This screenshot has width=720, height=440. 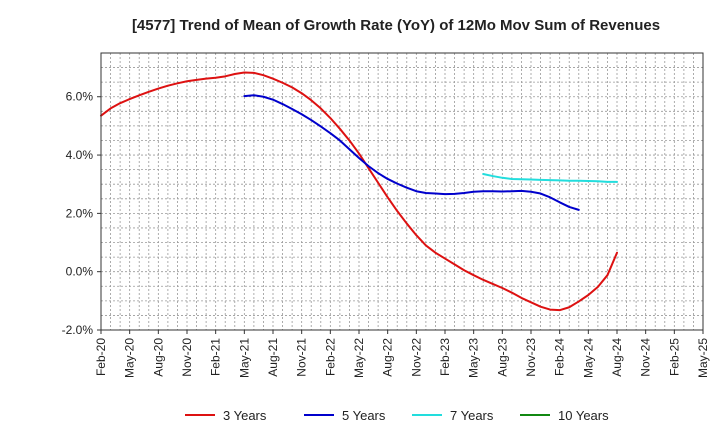 I want to click on x-tick-label: Nov-22, so click(x=416, y=357).